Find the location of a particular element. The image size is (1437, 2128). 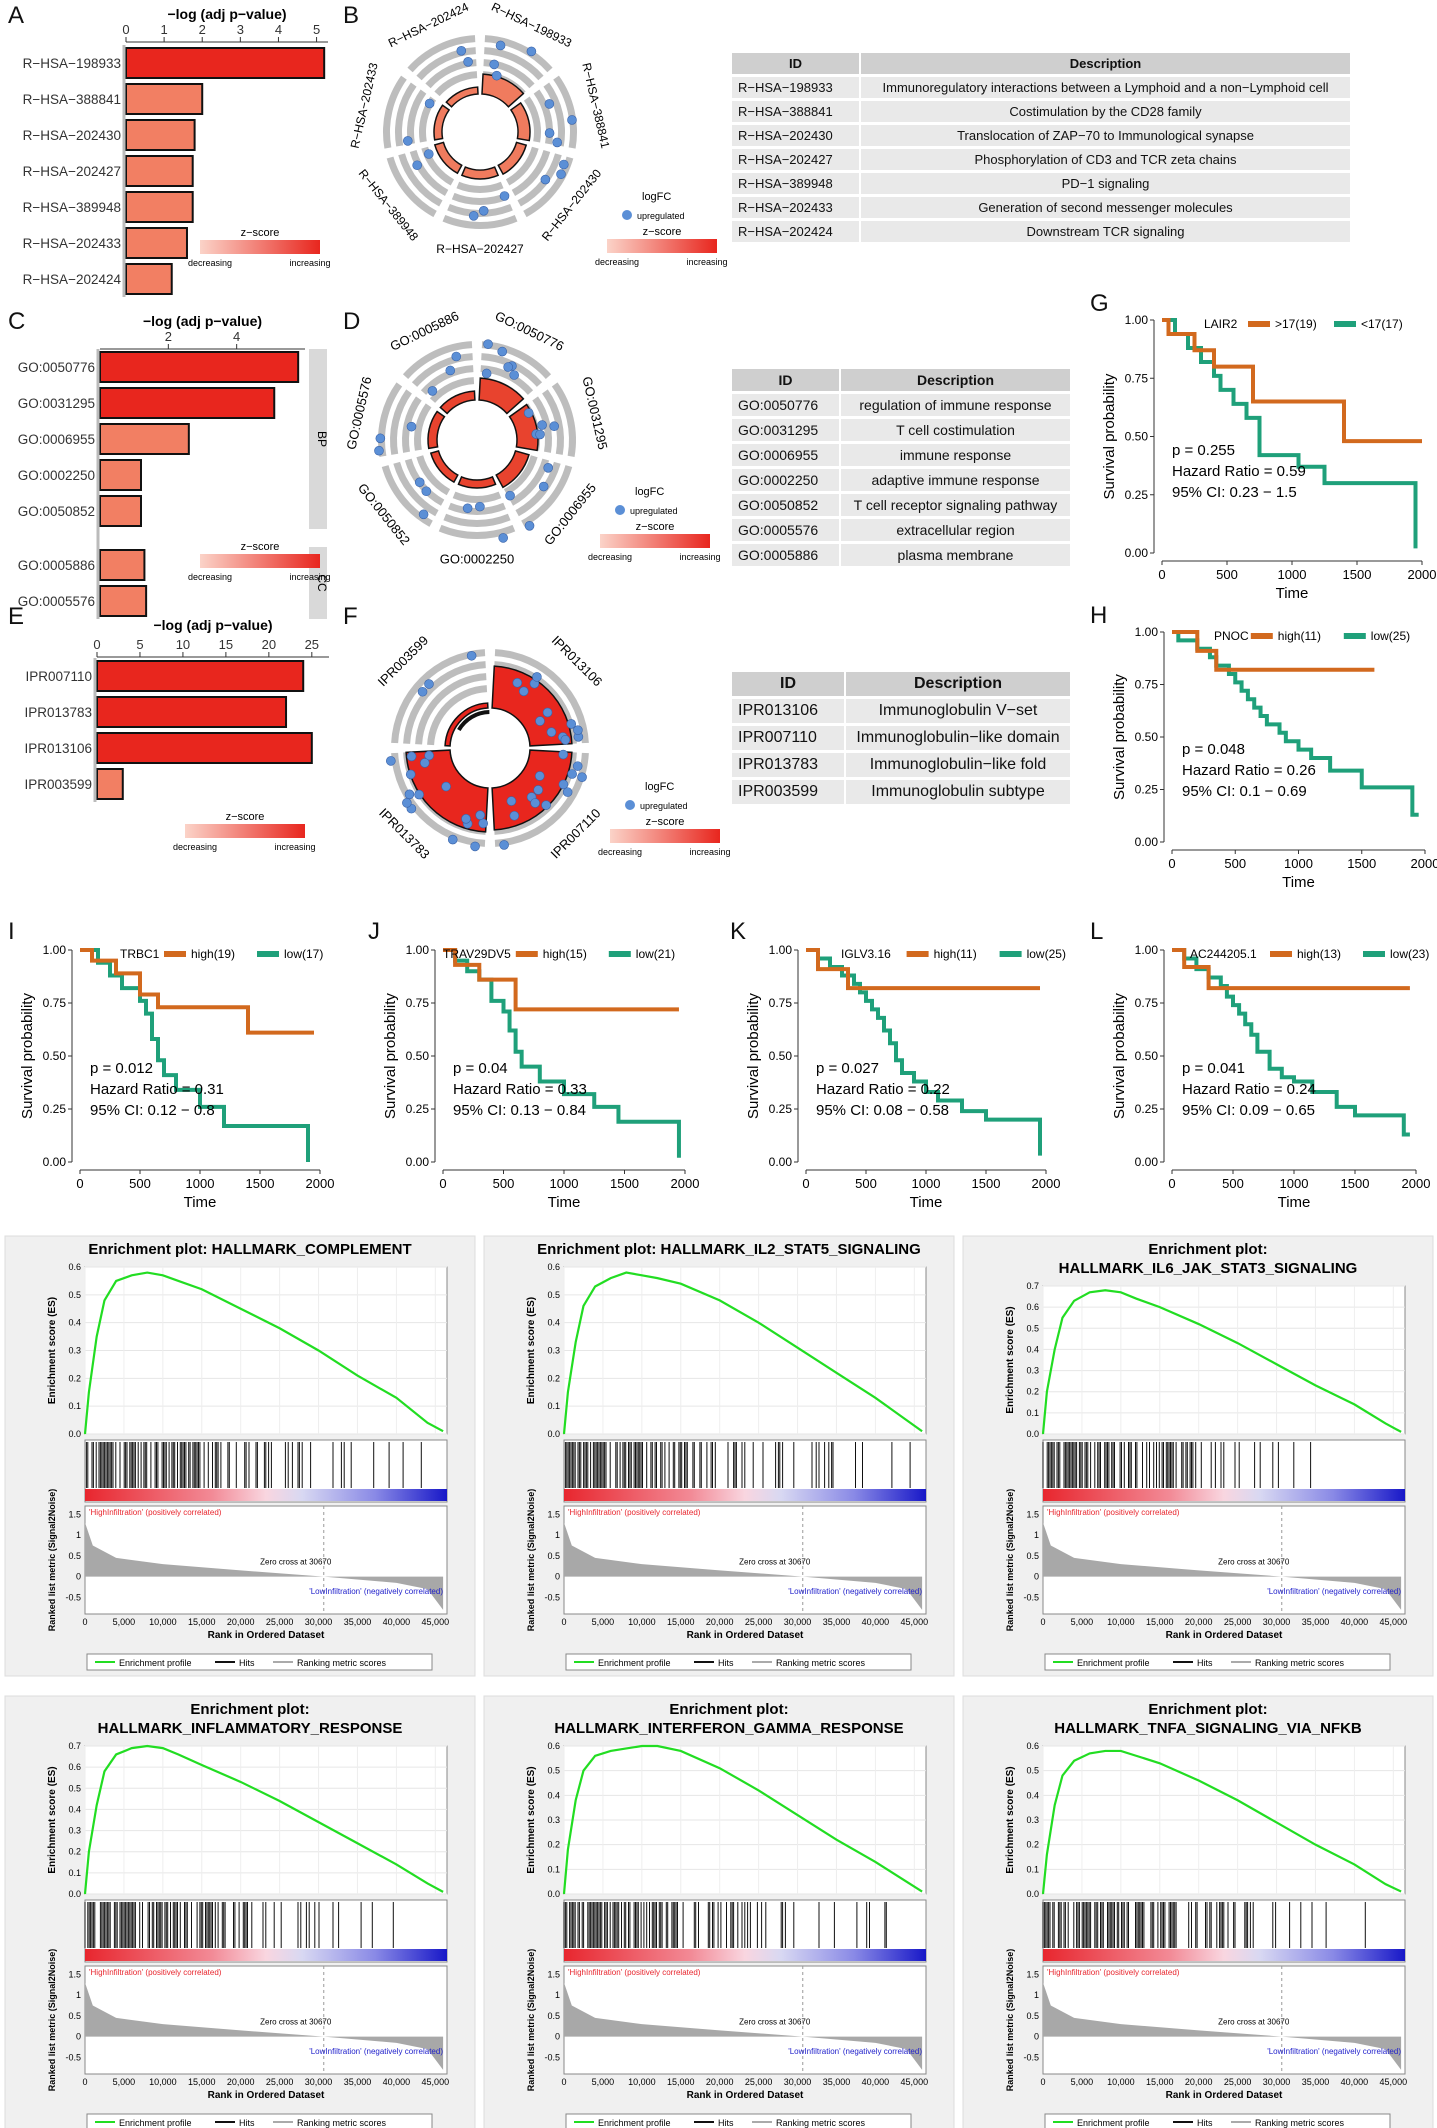

gsea-title: HALLMARK_INFLAMMATORY_RESPONSE is located at coordinates (250, 1728).